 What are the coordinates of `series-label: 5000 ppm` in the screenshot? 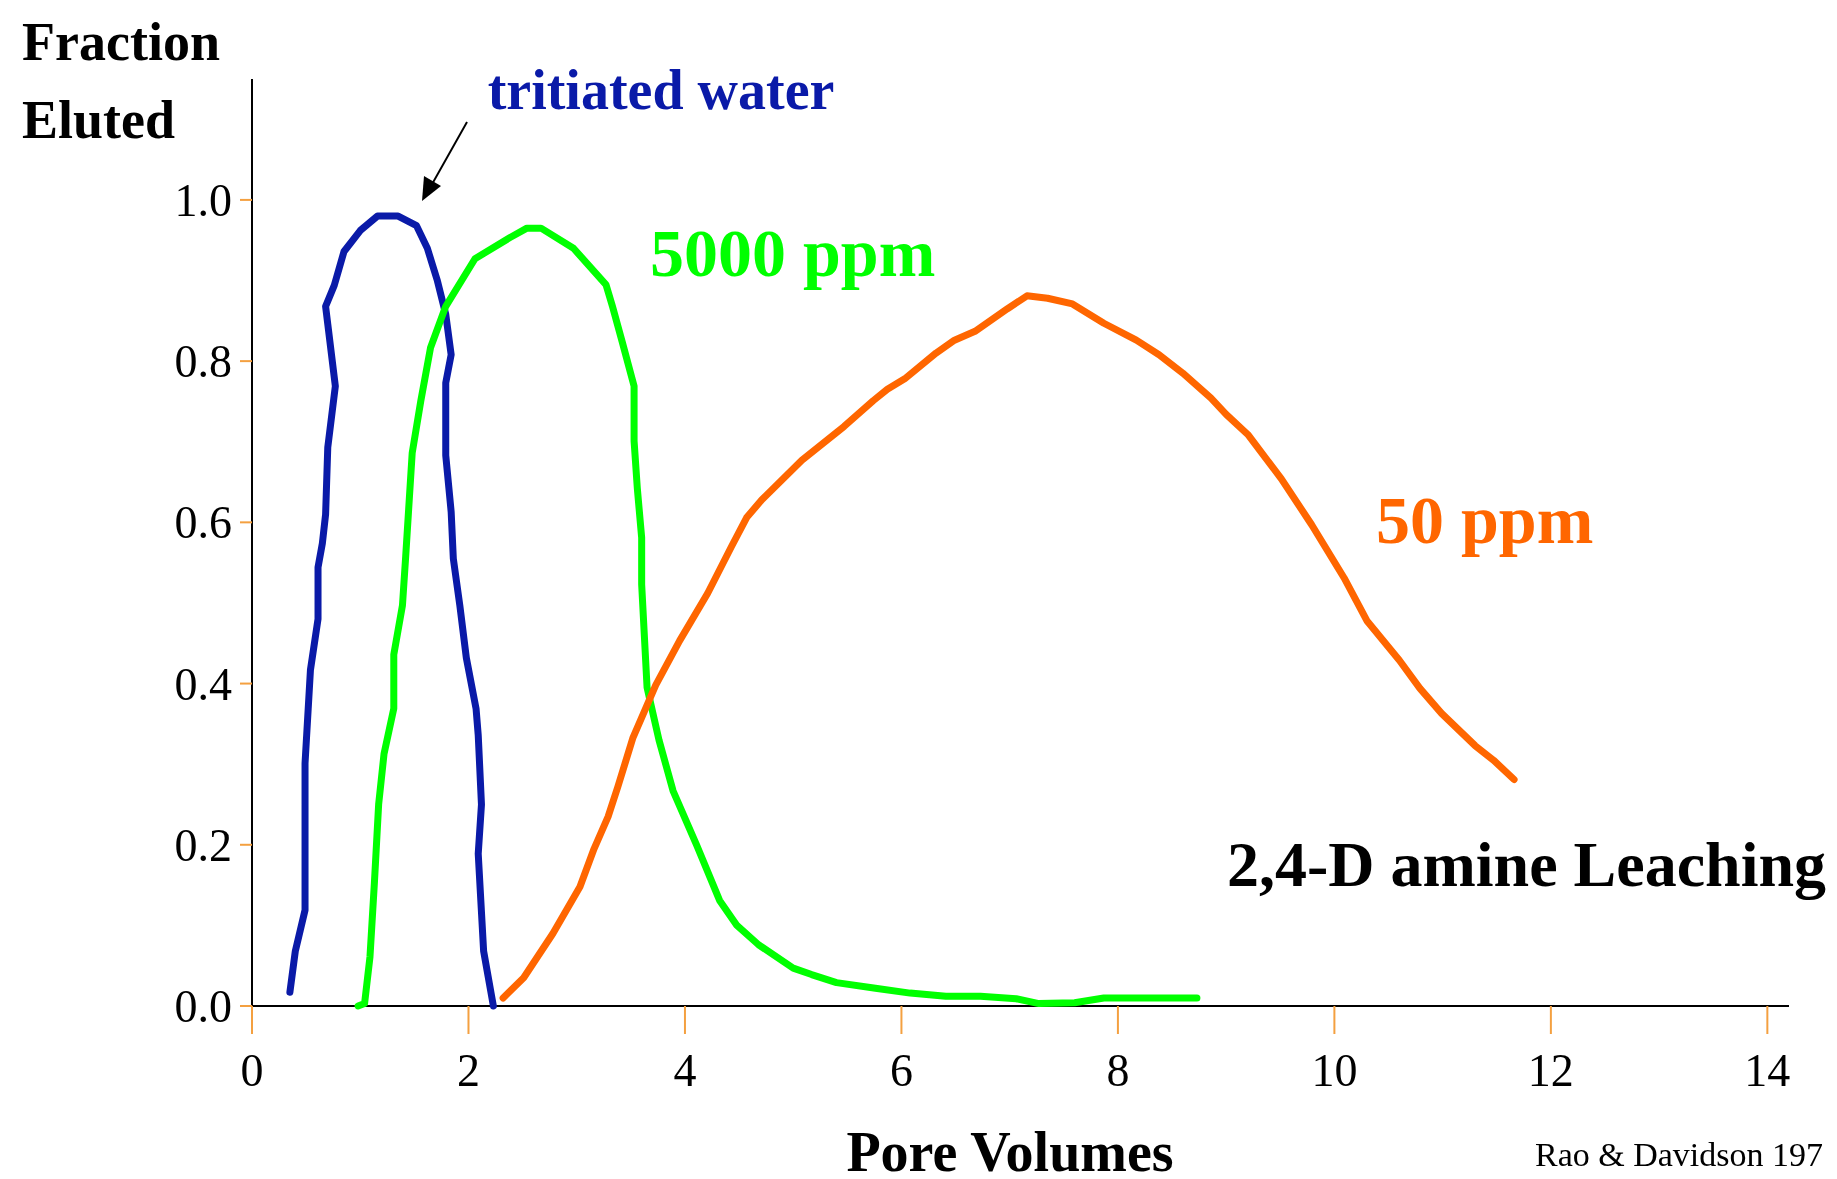 It's located at (793, 253).